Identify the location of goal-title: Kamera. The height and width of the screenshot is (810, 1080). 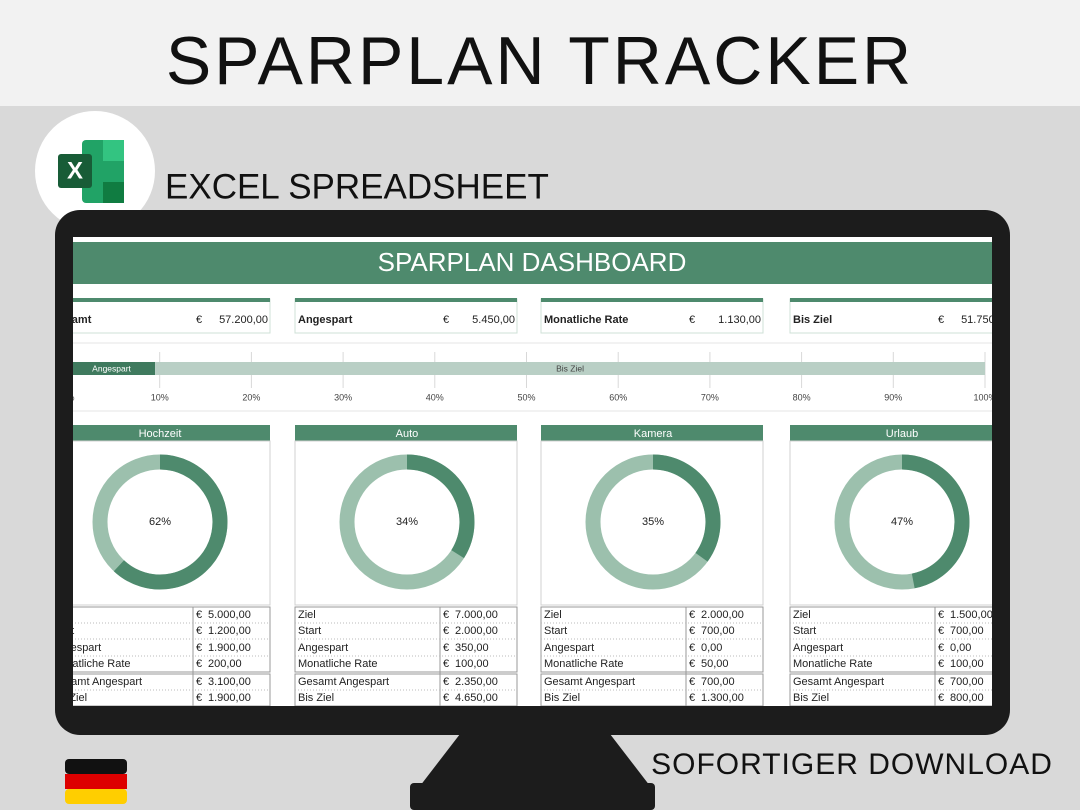
(653, 434).